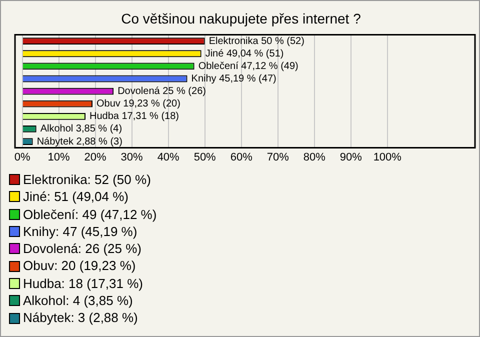  What do you see at coordinates (256, 41) in the screenshot?
I see `data-label: Elektronika 50 % (52)` at bounding box center [256, 41].